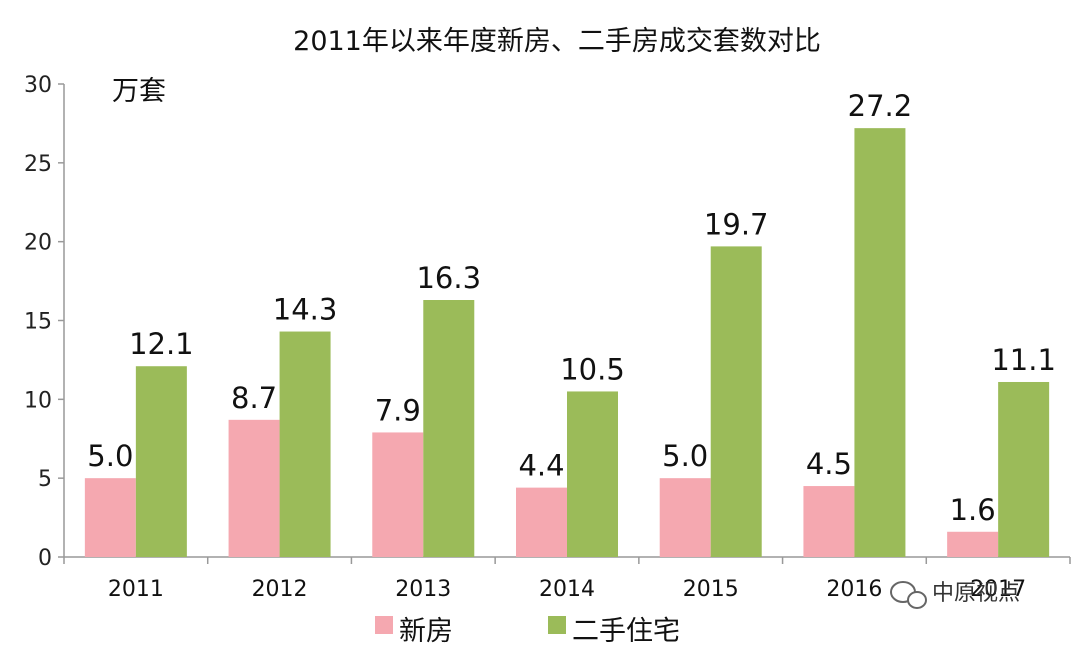 The width and height of the screenshot is (1084, 657). Describe the element at coordinates (711, 589) in the screenshot. I see `x-tick-label: 2015` at that location.